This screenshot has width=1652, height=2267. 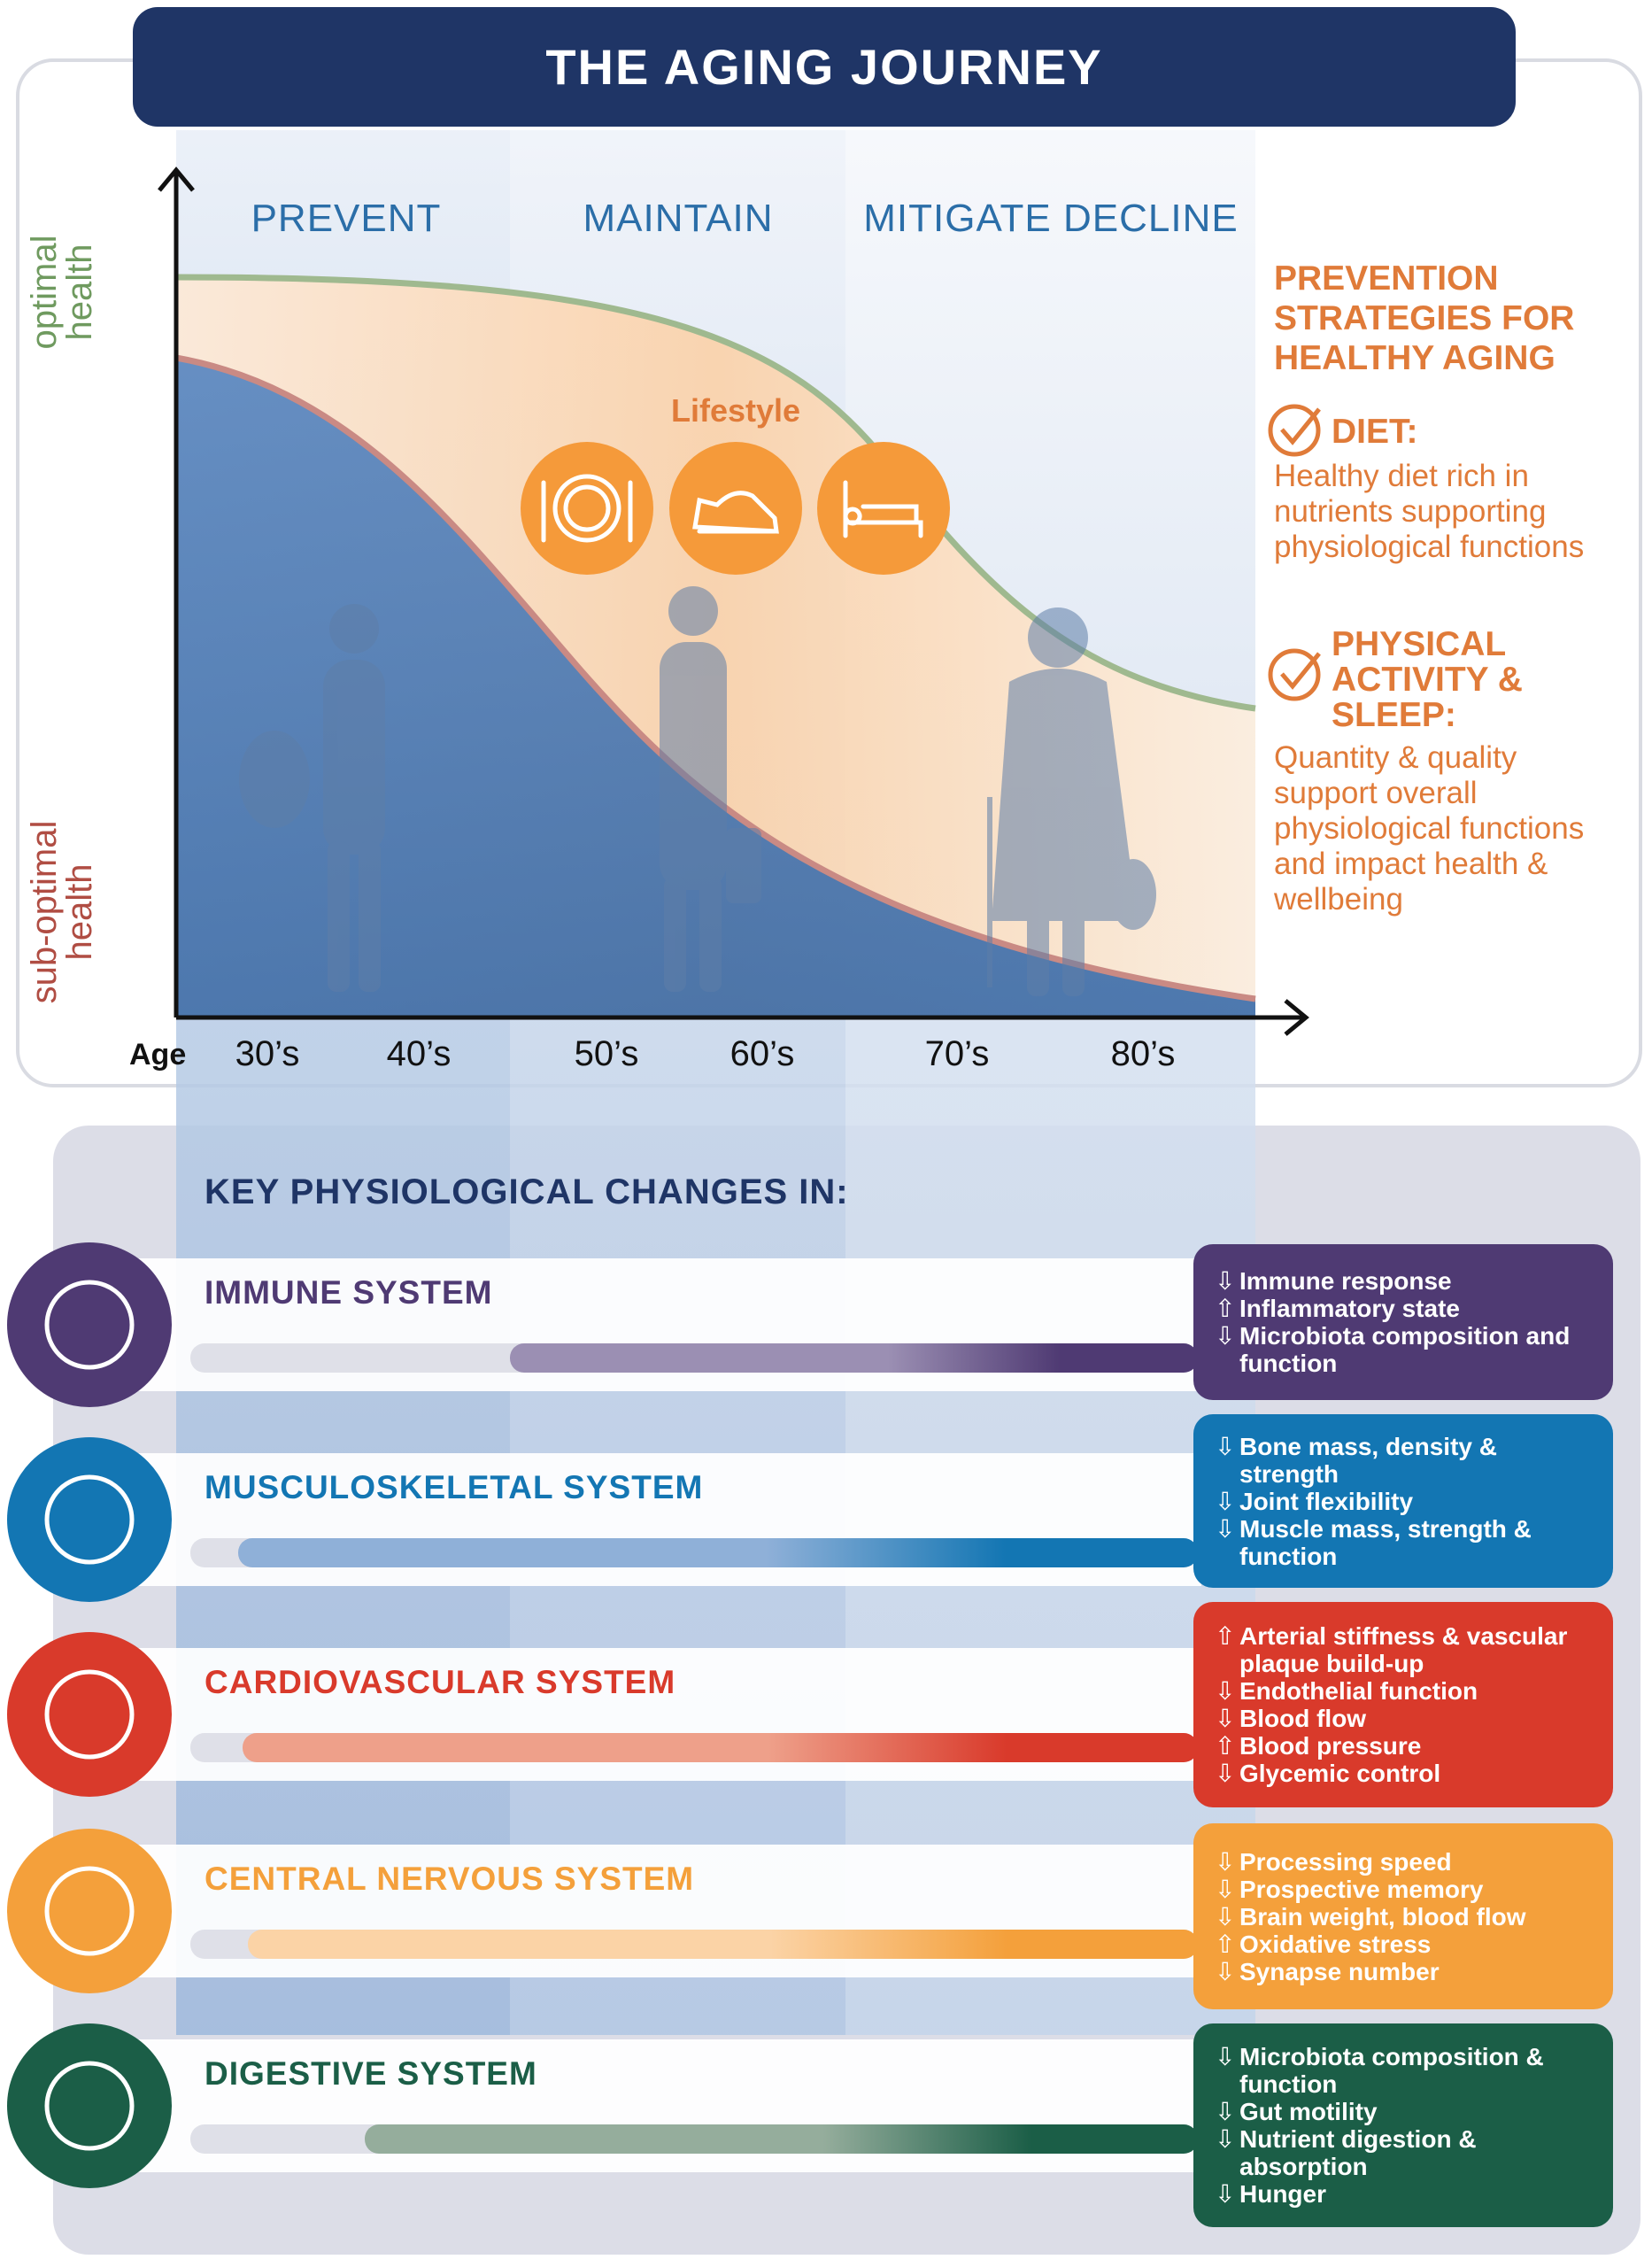 What do you see at coordinates (1361, 1889) in the screenshot?
I see `change-text: Prospective memory` at bounding box center [1361, 1889].